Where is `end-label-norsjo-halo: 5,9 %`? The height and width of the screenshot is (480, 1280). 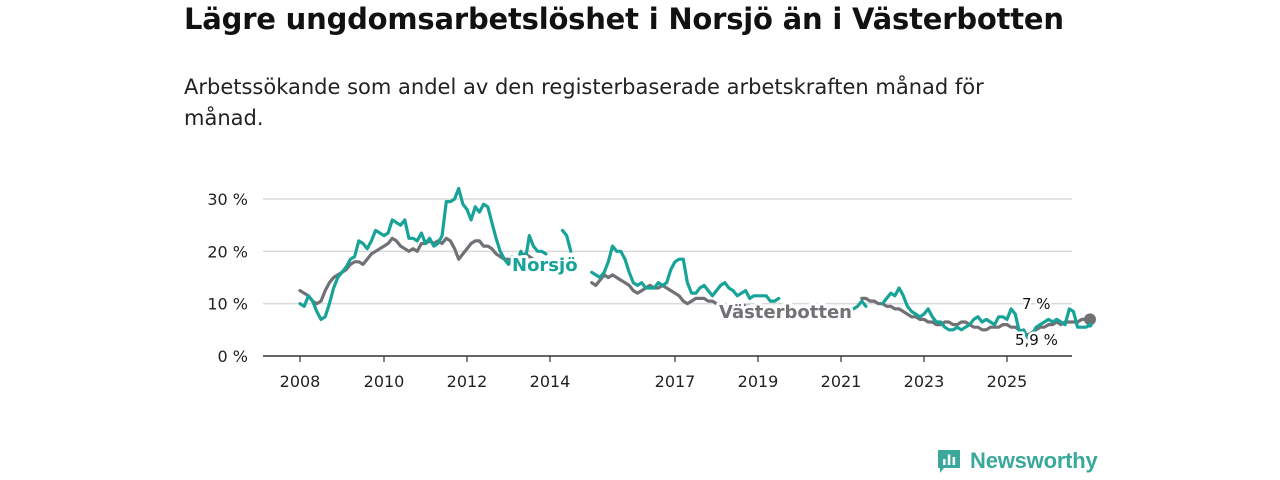
end-label-norsjo-halo: 5,9 % is located at coordinates (1036, 340).